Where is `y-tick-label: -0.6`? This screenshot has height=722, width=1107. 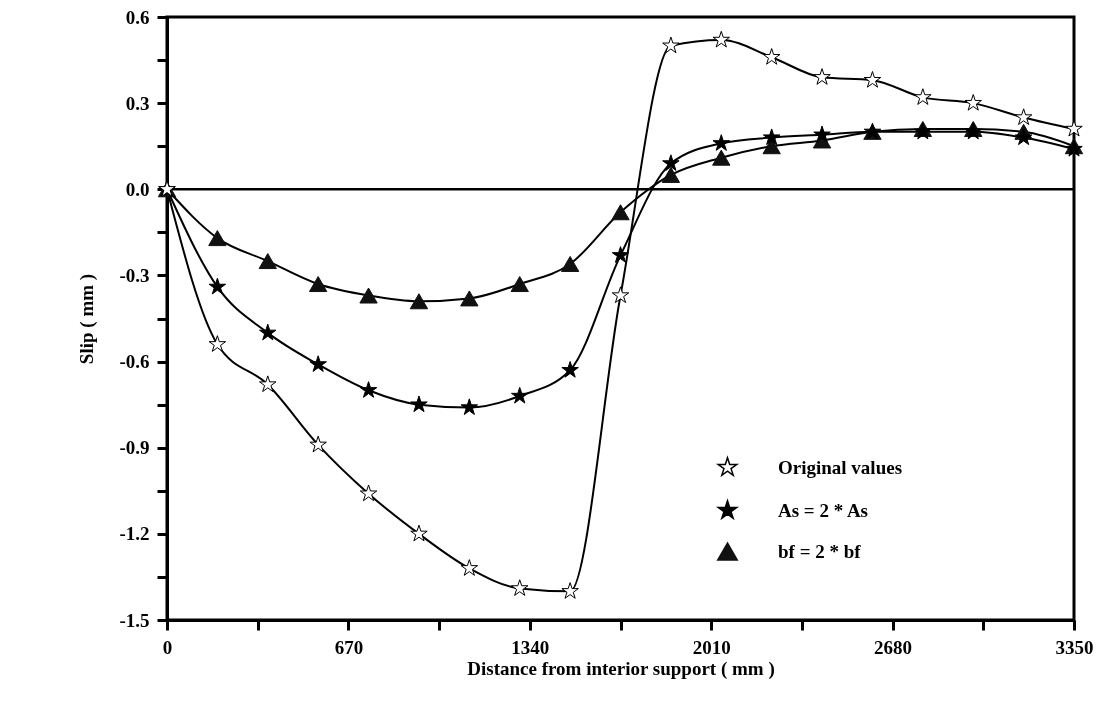
y-tick-label: -0.6 is located at coordinates (134, 362).